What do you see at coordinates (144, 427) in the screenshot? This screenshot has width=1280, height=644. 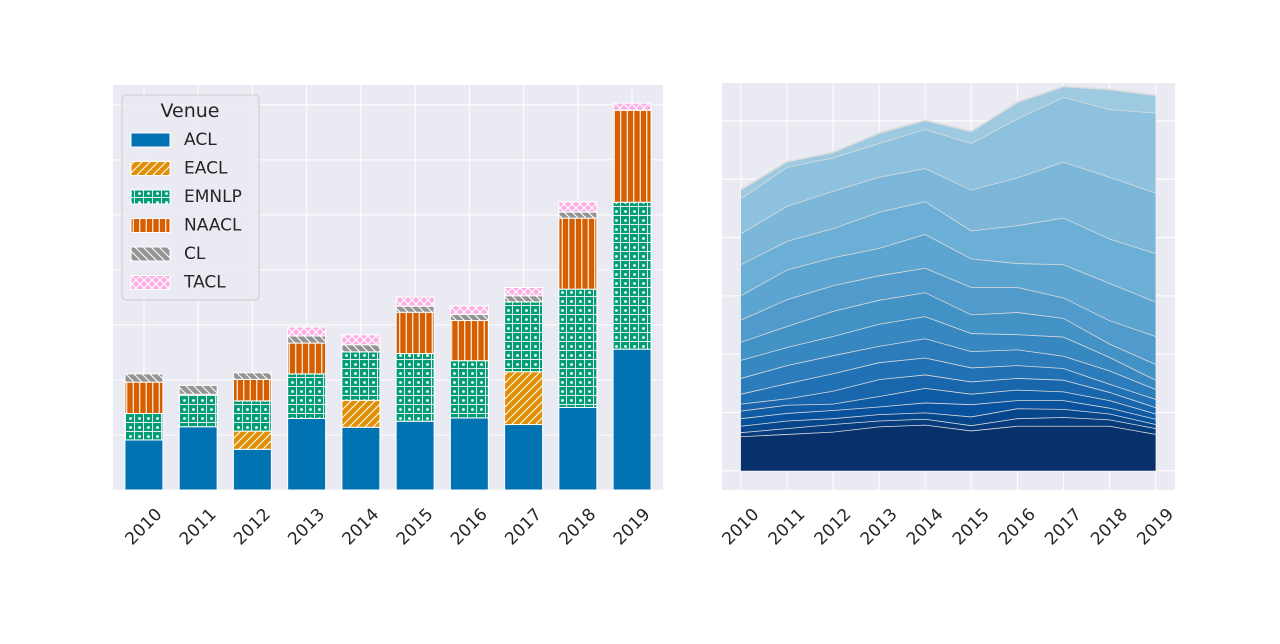 I see `bar-emnlp-2010` at bounding box center [144, 427].